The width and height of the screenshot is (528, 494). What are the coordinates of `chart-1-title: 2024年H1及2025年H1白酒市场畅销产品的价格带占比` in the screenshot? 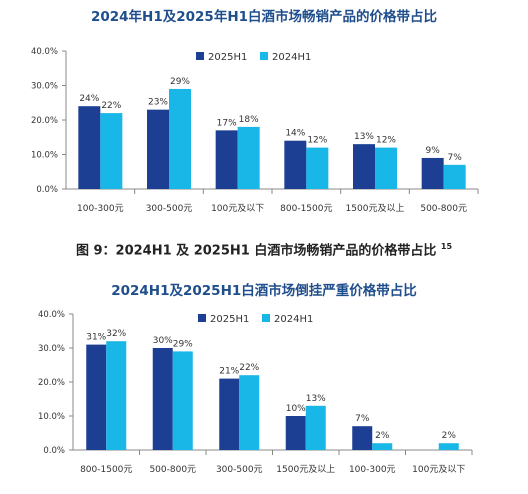 It's located at (264, 17).